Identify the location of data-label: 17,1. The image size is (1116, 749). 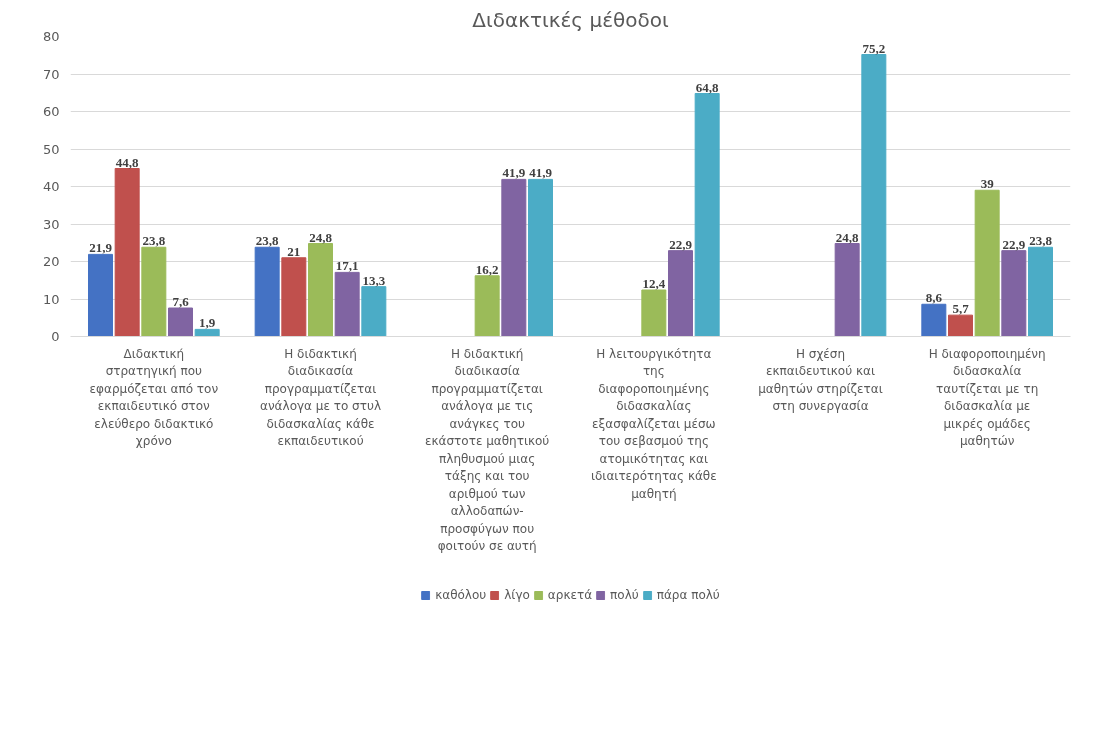
(347, 266).